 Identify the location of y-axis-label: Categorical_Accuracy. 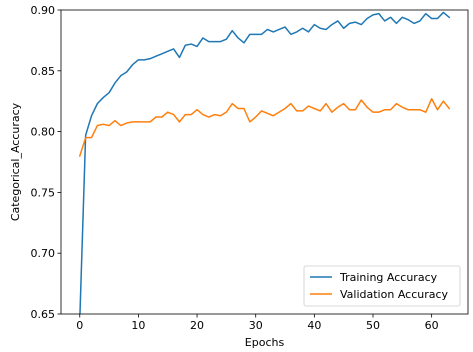
(15, 161).